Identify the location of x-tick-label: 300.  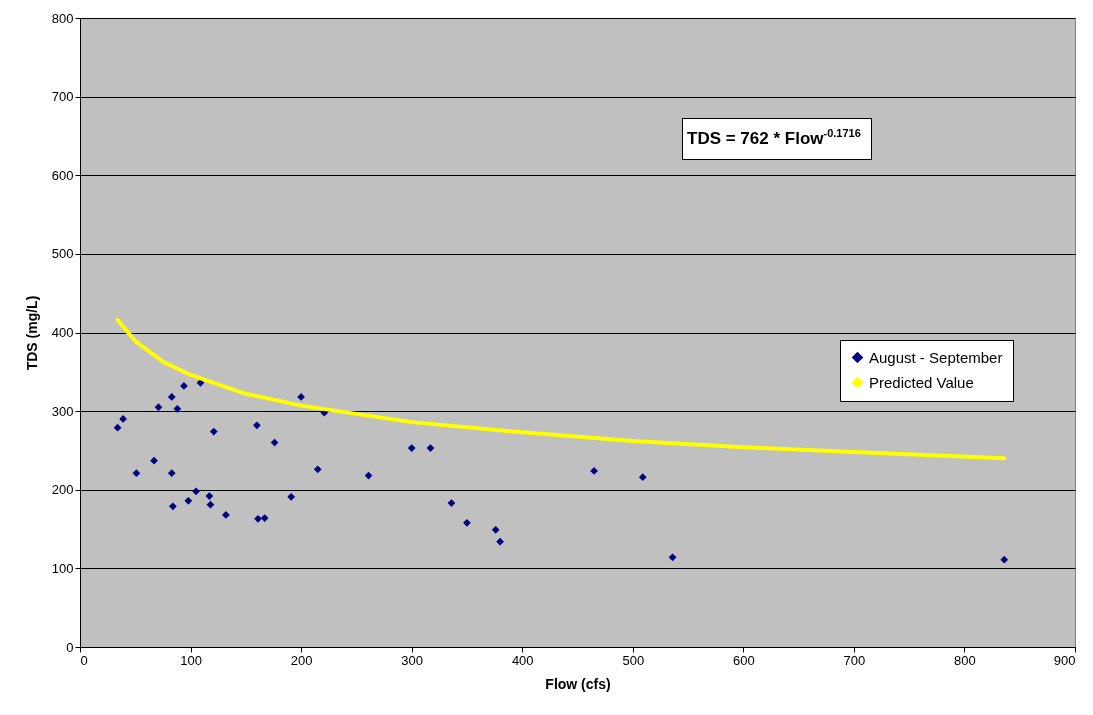
(412, 660).